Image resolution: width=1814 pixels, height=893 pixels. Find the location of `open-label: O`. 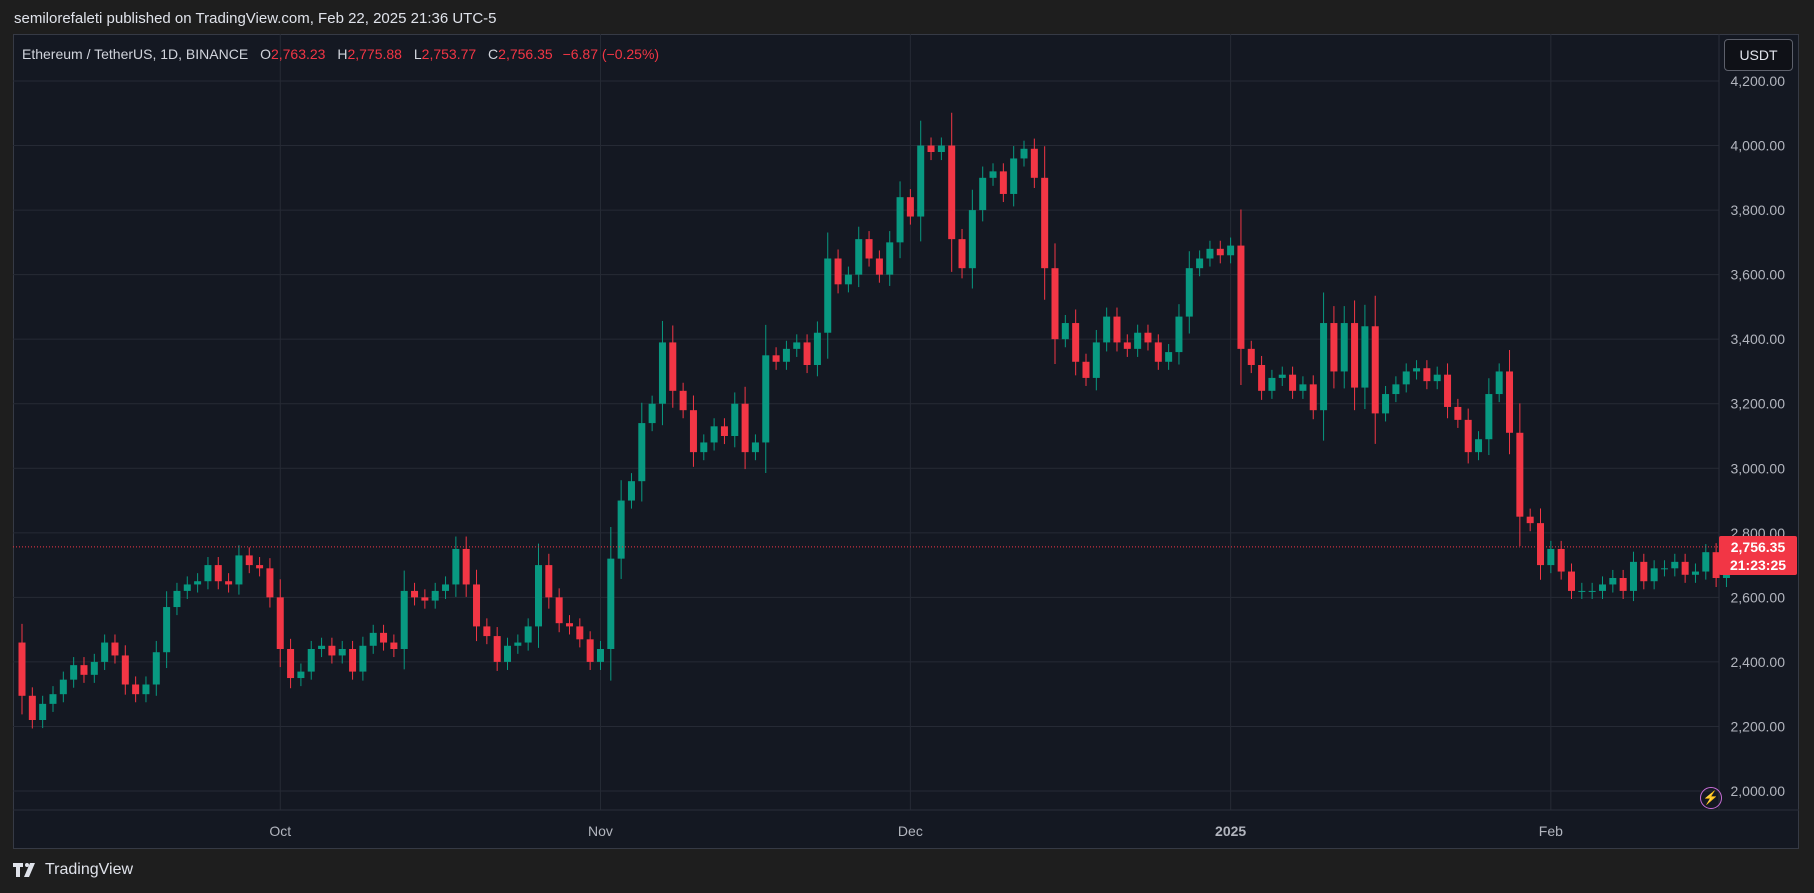

open-label: O is located at coordinates (265, 54).